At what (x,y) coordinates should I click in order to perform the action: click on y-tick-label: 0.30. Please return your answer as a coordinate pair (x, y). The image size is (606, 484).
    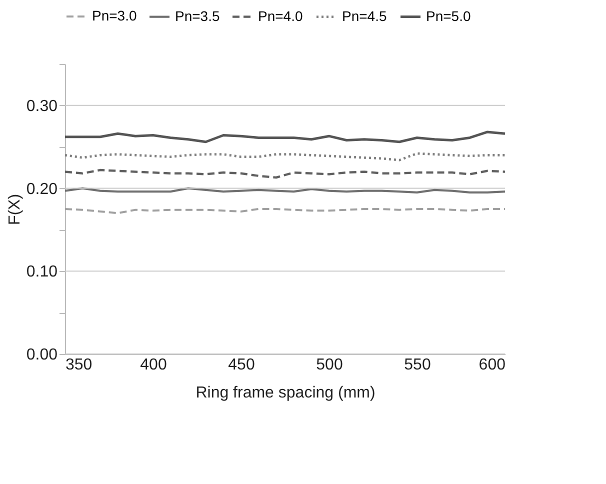
    Looking at the image, I should click on (42, 106).